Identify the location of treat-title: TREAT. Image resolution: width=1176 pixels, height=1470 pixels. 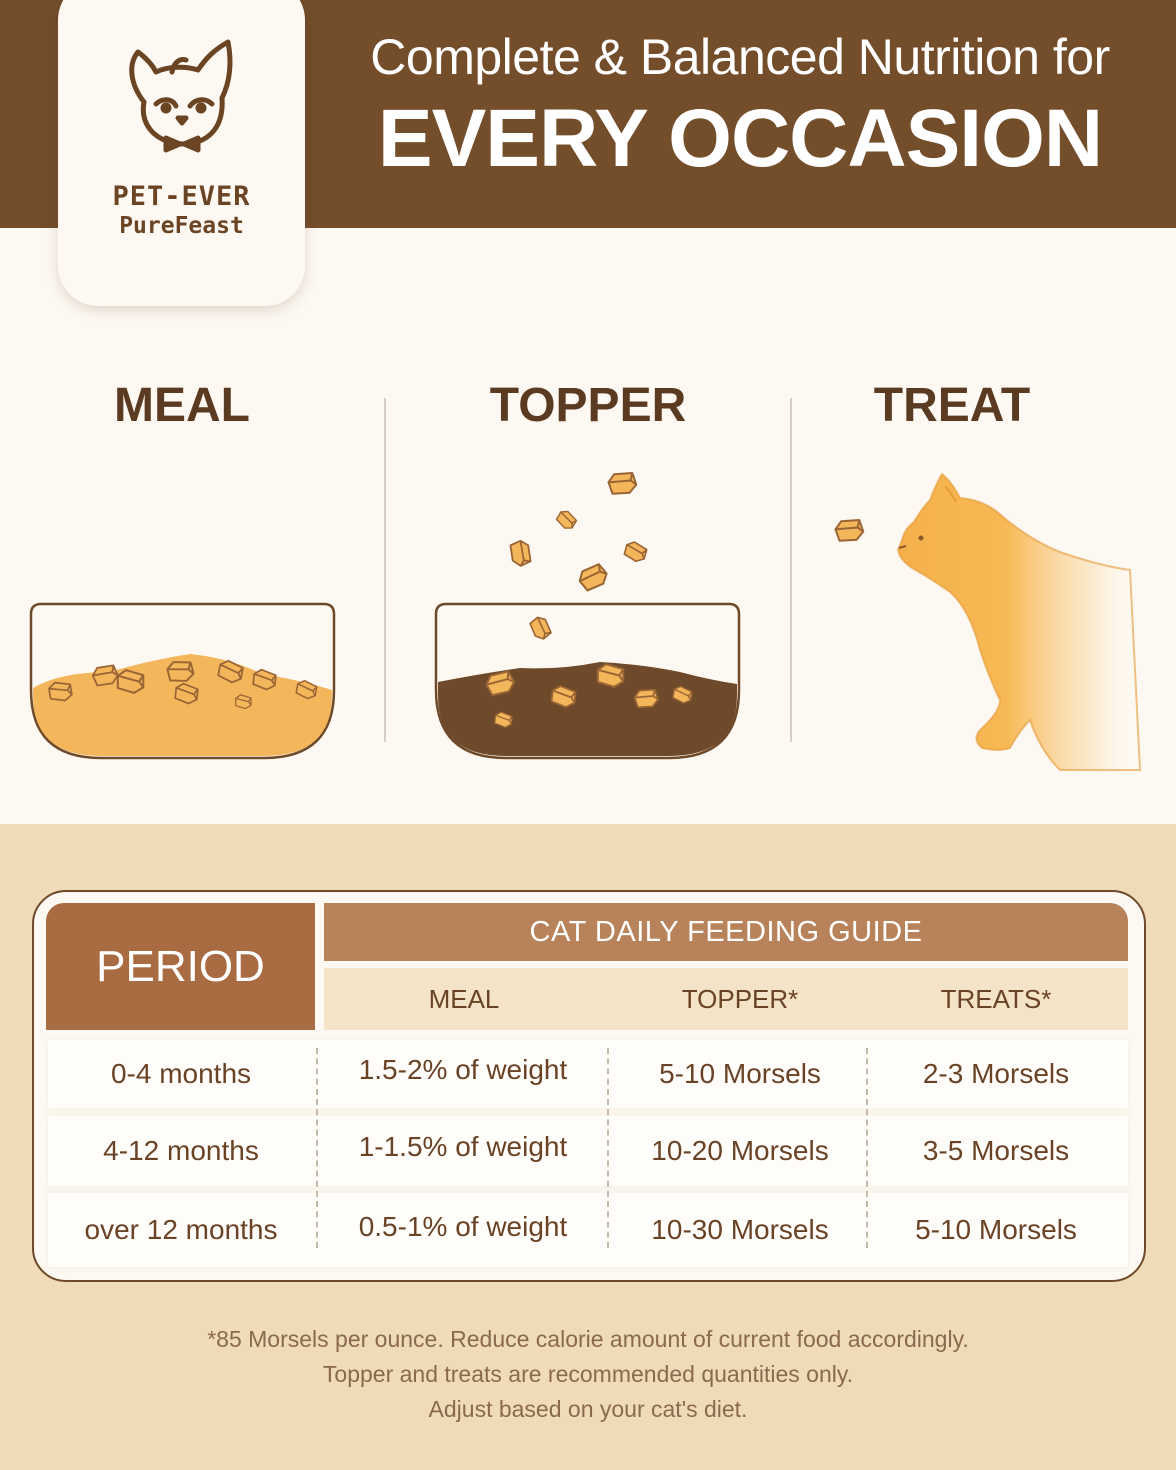
(952, 405).